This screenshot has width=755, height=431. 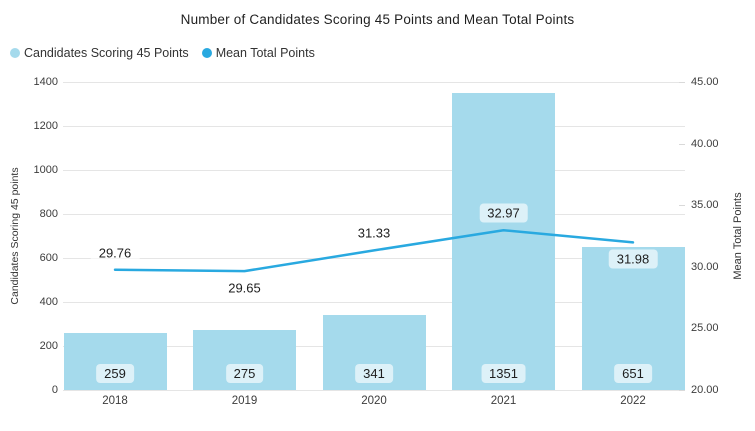 I want to click on legend-item-mean: Mean Total Points, so click(x=258, y=53).